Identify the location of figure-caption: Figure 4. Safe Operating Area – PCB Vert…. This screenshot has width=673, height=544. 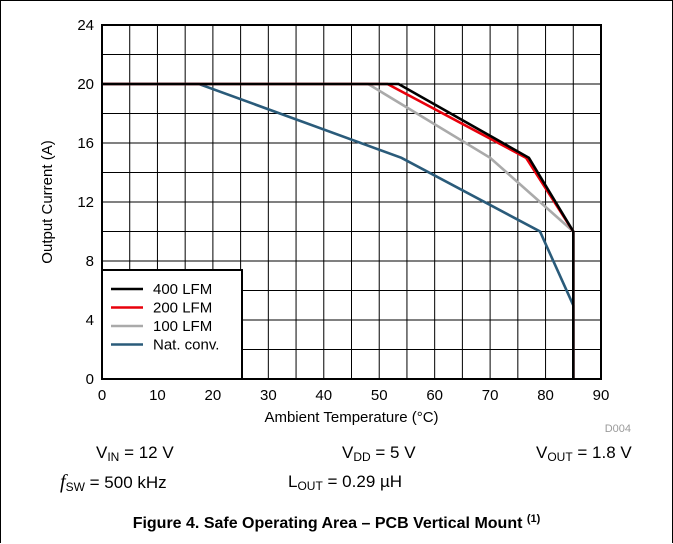
(336, 523).